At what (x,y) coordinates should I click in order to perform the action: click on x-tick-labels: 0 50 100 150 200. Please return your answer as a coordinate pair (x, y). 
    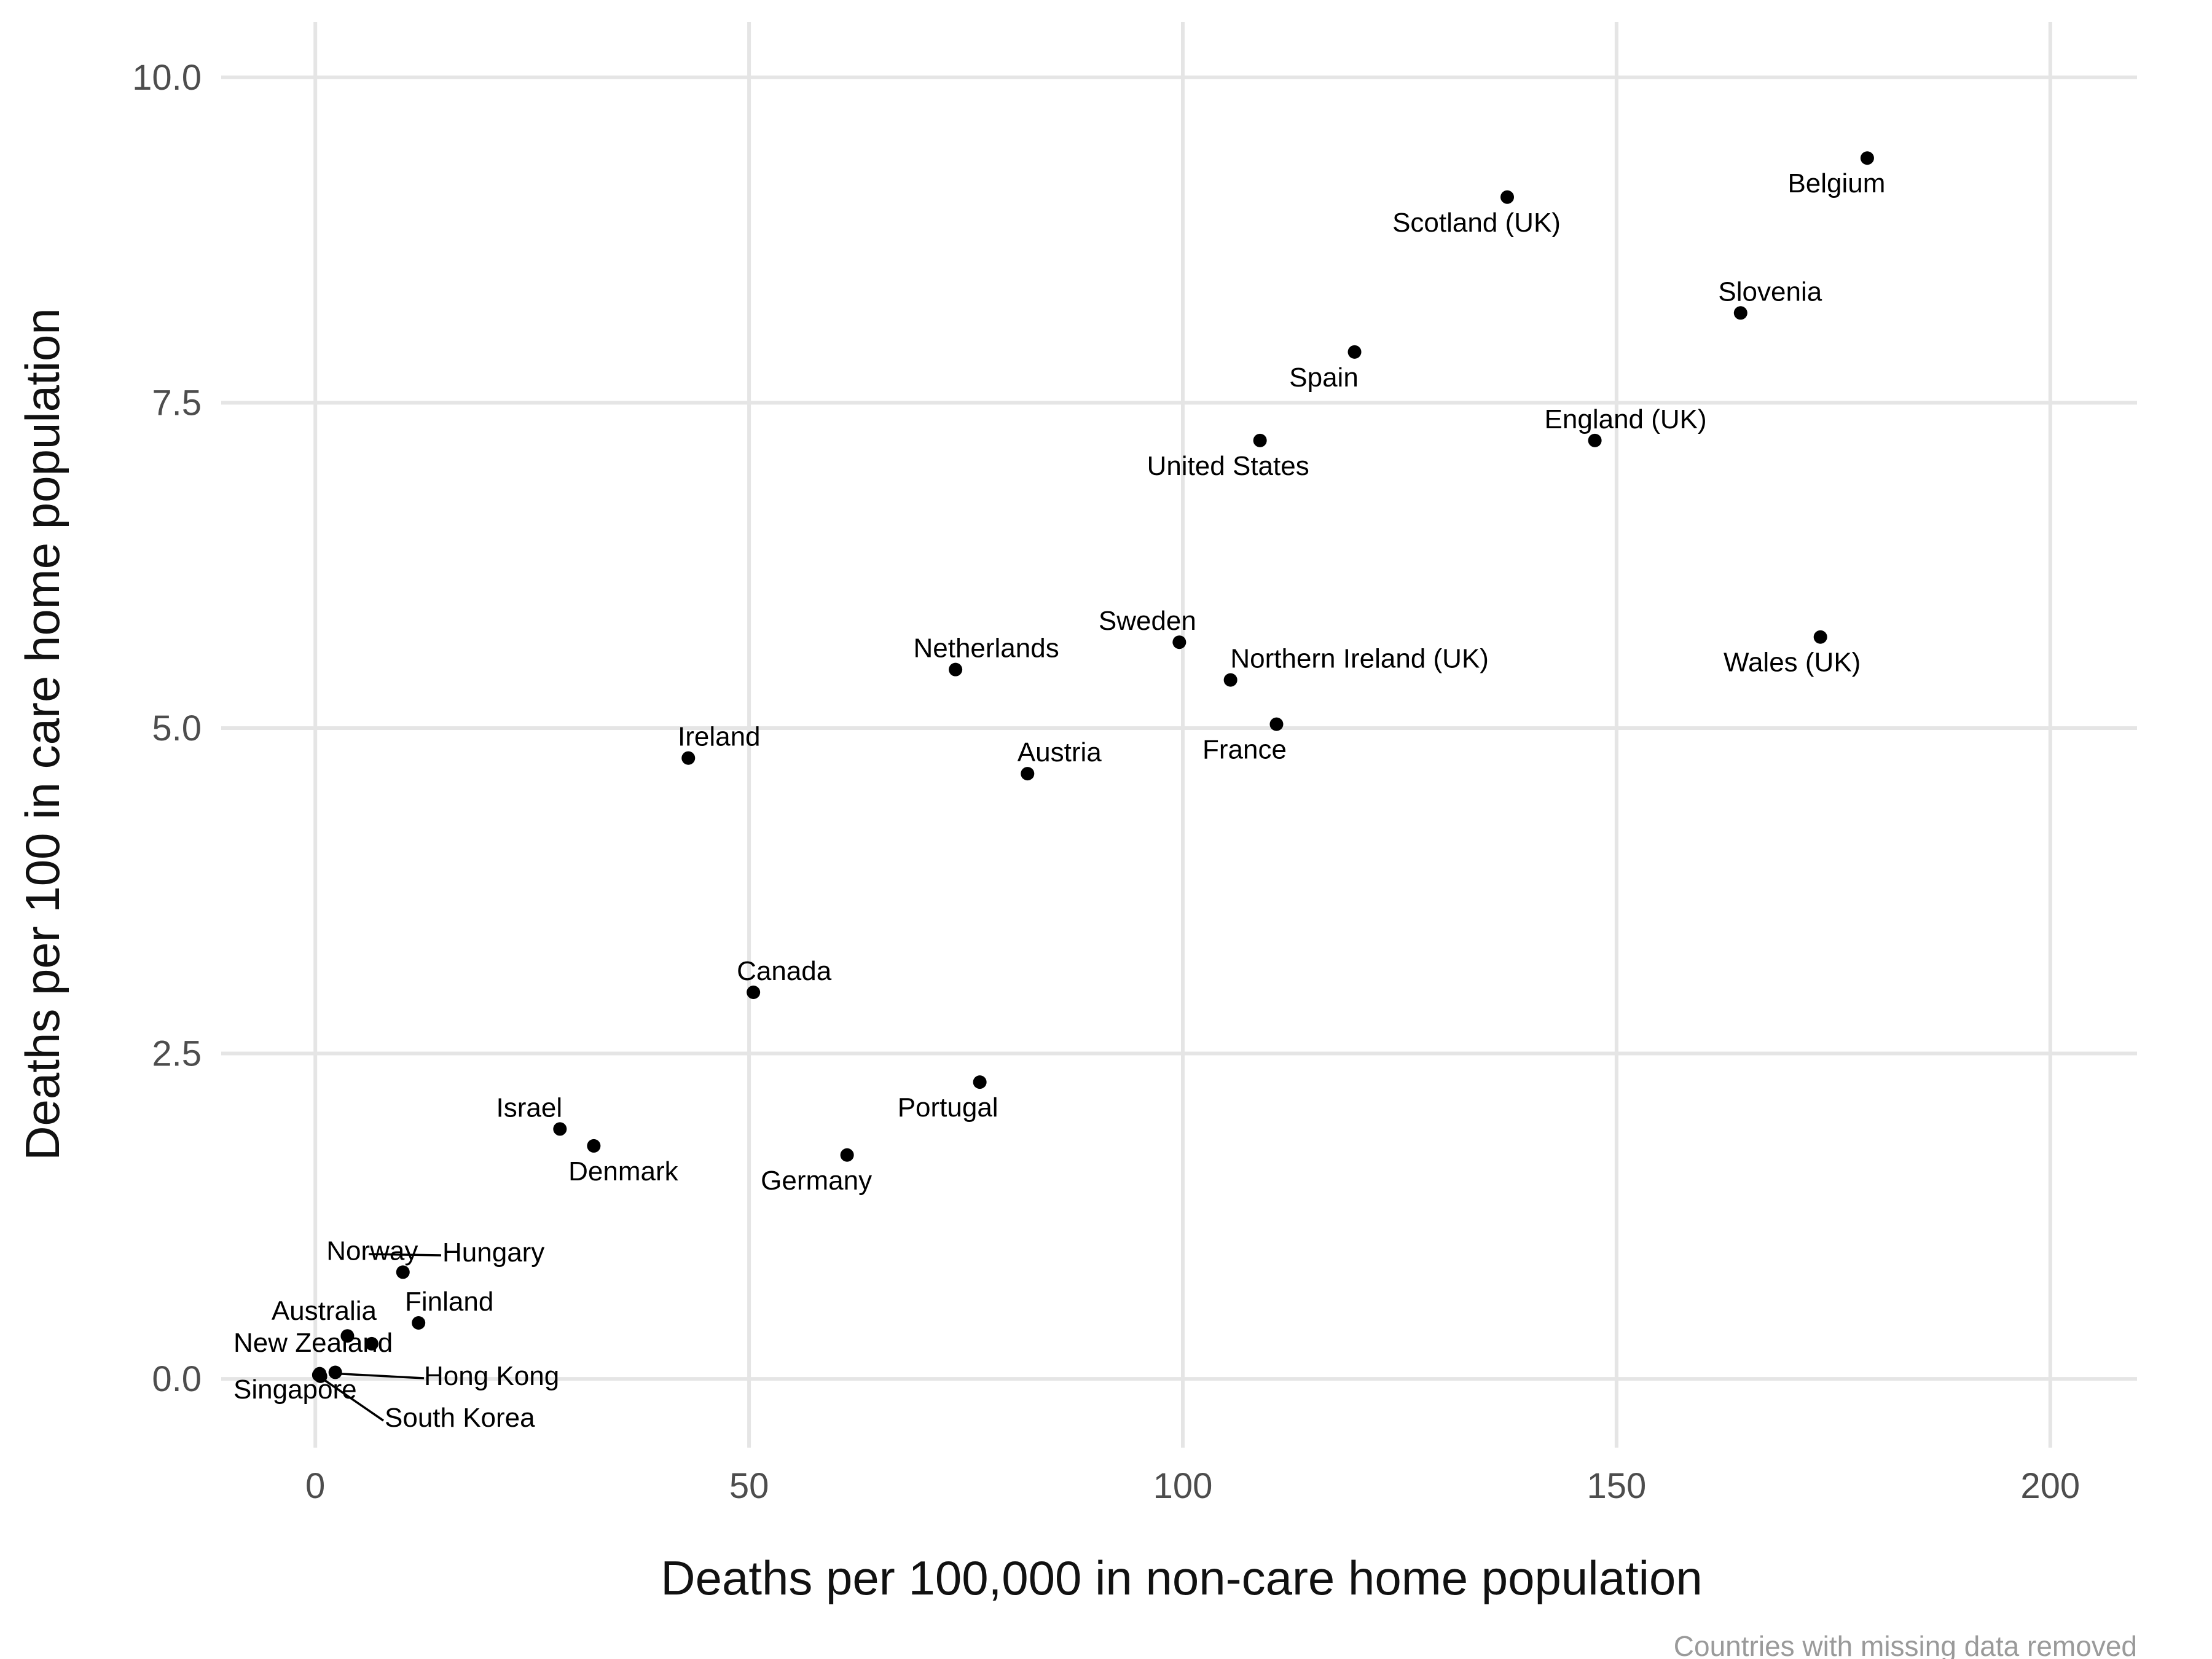
    Looking at the image, I should click on (1192, 1486).